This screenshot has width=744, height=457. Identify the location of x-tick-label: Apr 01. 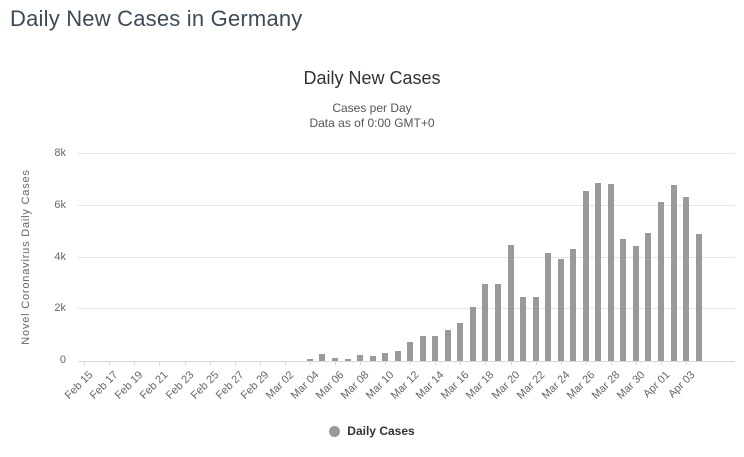
(657, 385).